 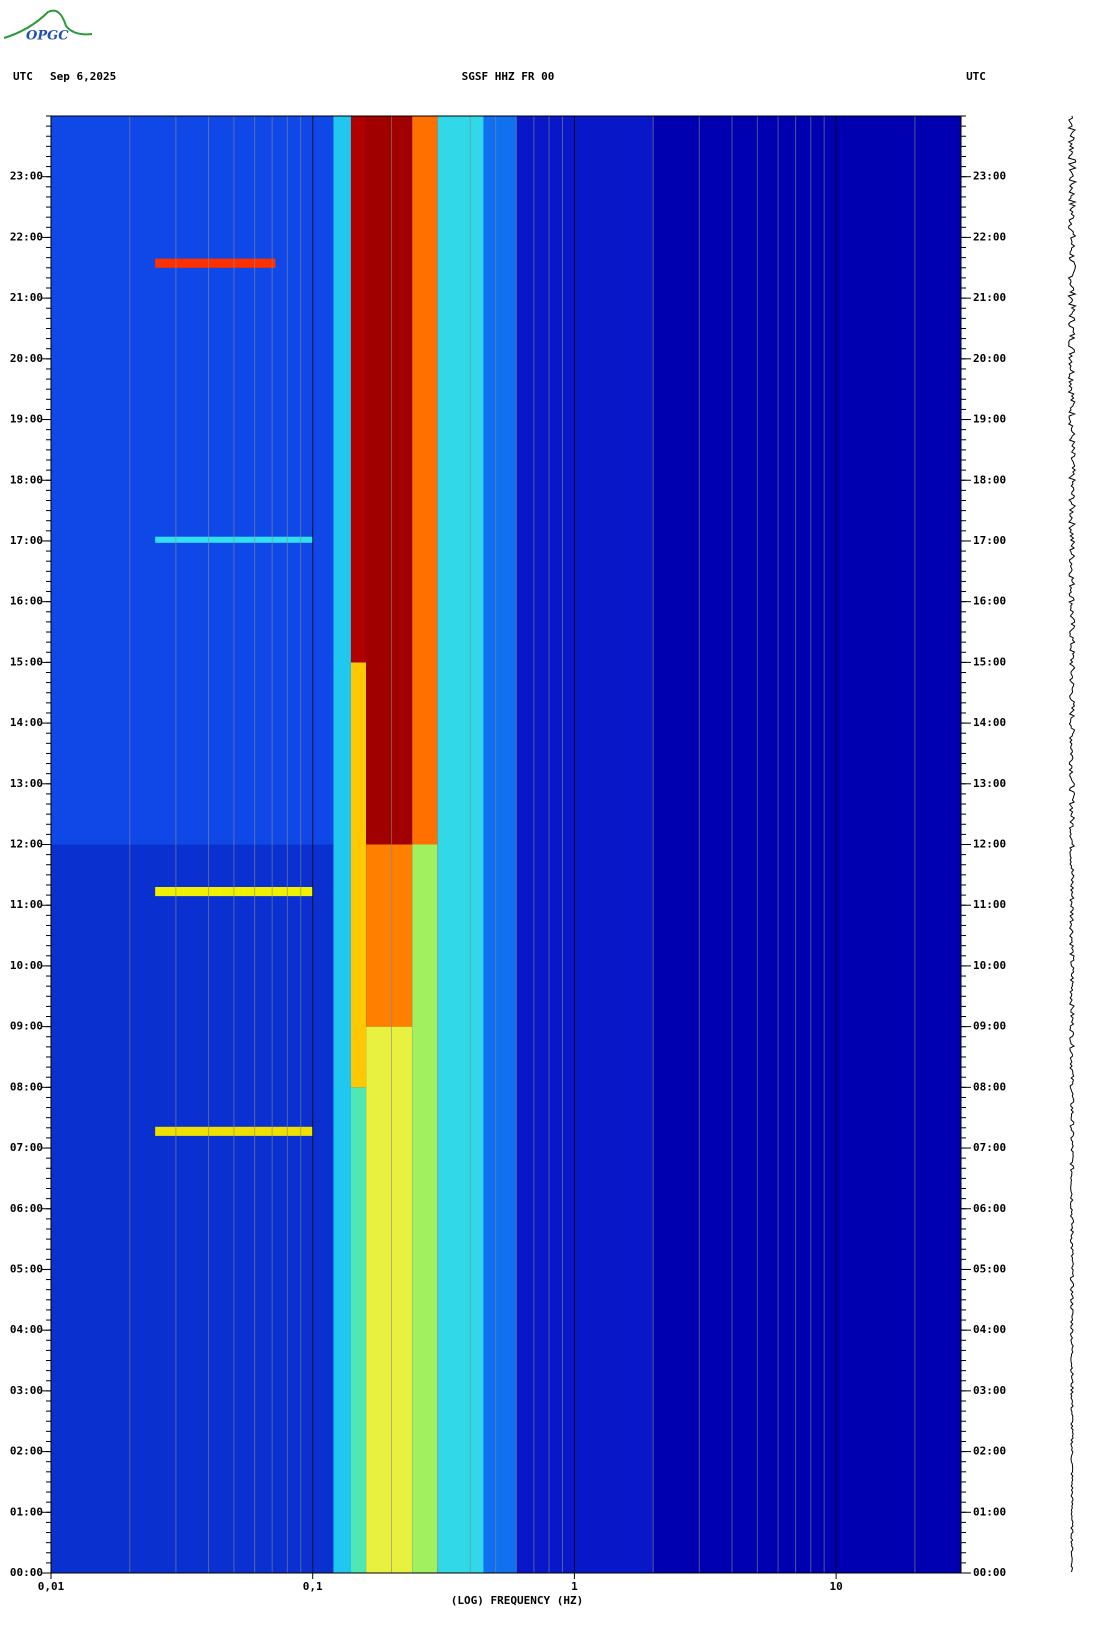 What do you see at coordinates (47, 36) in the screenshot?
I see `logo: OPGC` at bounding box center [47, 36].